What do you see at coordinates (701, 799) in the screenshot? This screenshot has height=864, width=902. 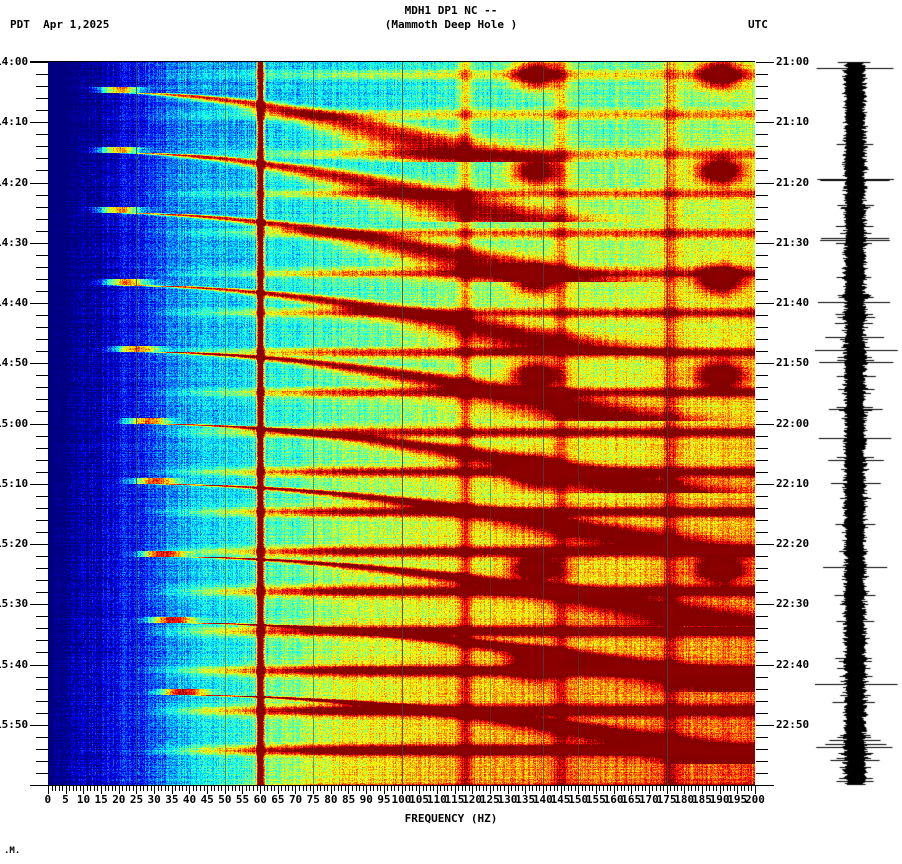 I see `x-tick-label-185: 185` at bounding box center [701, 799].